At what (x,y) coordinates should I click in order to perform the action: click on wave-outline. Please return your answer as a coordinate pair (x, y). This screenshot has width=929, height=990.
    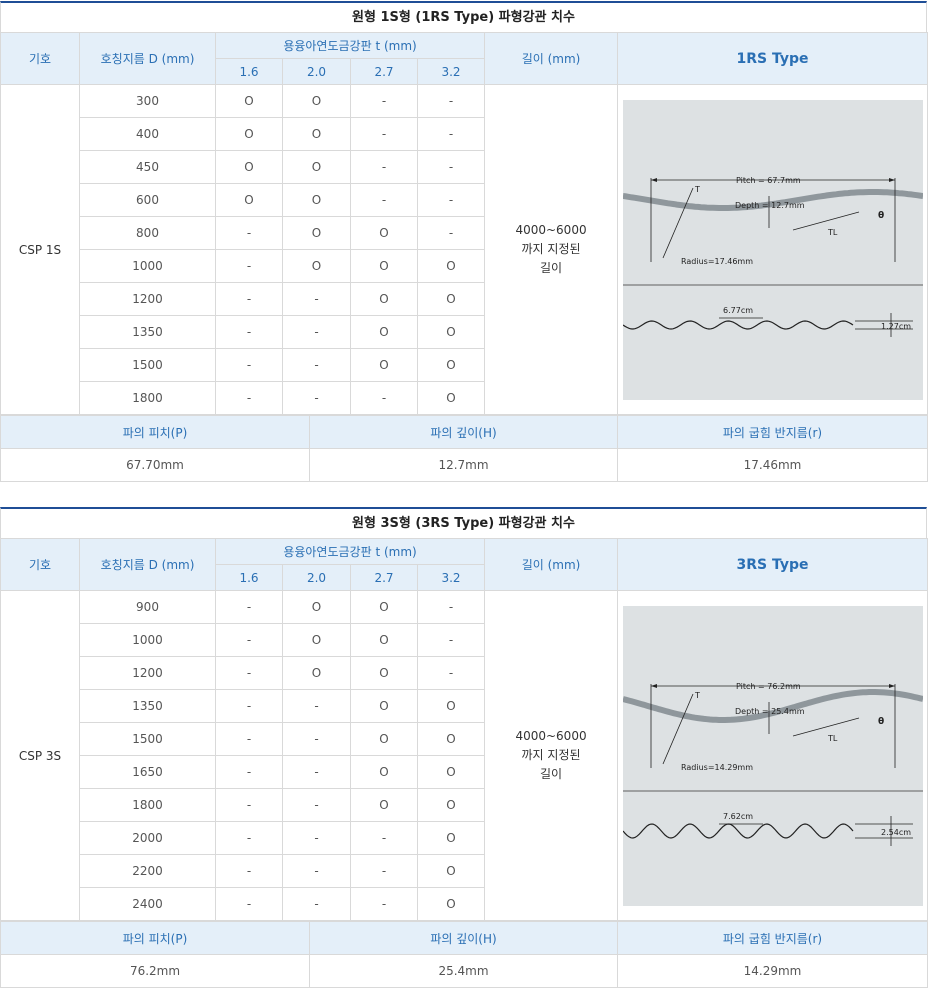
    Looking at the image, I should click on (737, 830).